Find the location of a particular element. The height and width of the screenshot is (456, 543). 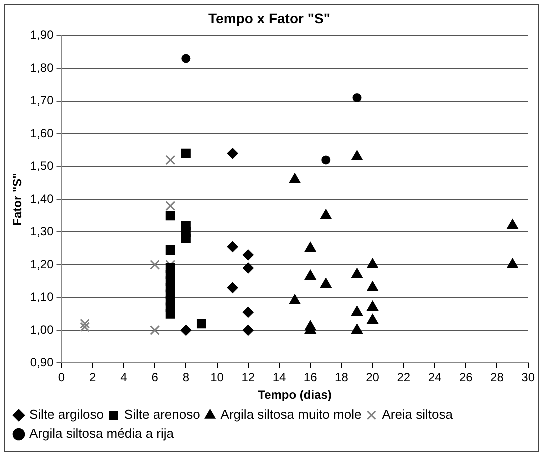

x-tick-label: 26 is located at coordinates (466, 377).